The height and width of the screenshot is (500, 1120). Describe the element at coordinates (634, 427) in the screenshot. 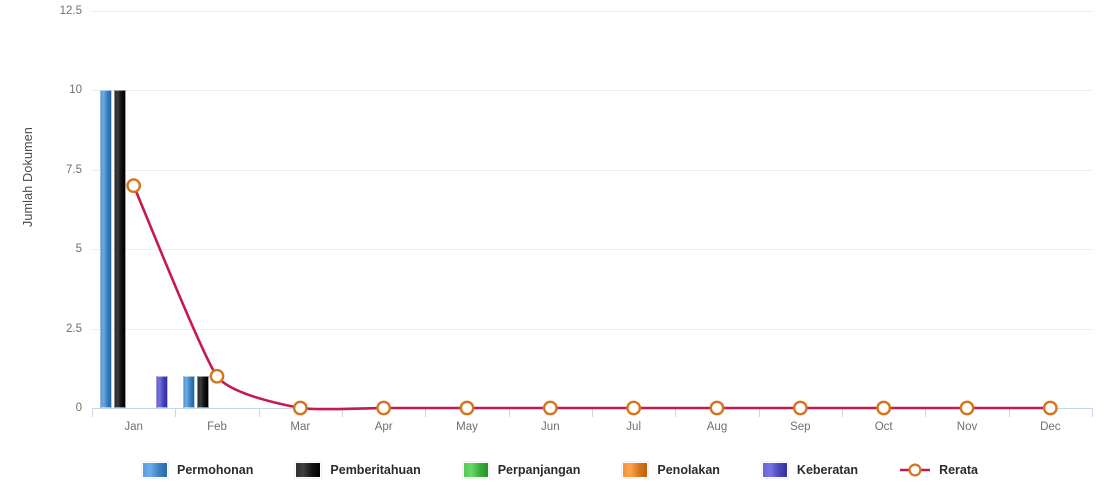

I see `x-axis-tick-label-jul: Jul` at that location.